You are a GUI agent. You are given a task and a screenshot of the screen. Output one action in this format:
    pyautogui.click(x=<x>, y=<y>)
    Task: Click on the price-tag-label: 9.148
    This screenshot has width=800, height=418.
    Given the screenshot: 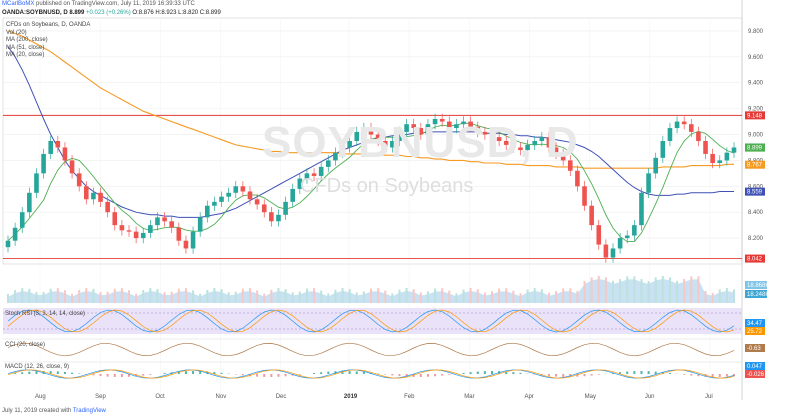 What is the action you would take?
    pyautogui.click(x=755, y=116)
    